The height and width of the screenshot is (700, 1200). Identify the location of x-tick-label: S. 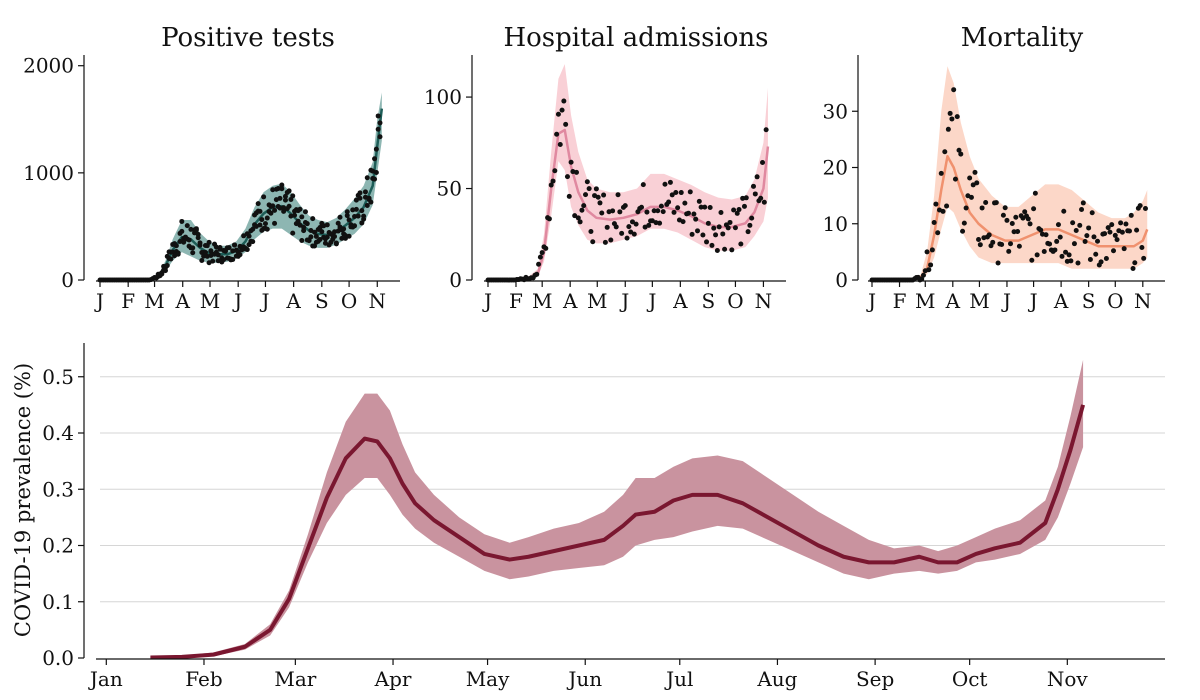
(1089, 301).